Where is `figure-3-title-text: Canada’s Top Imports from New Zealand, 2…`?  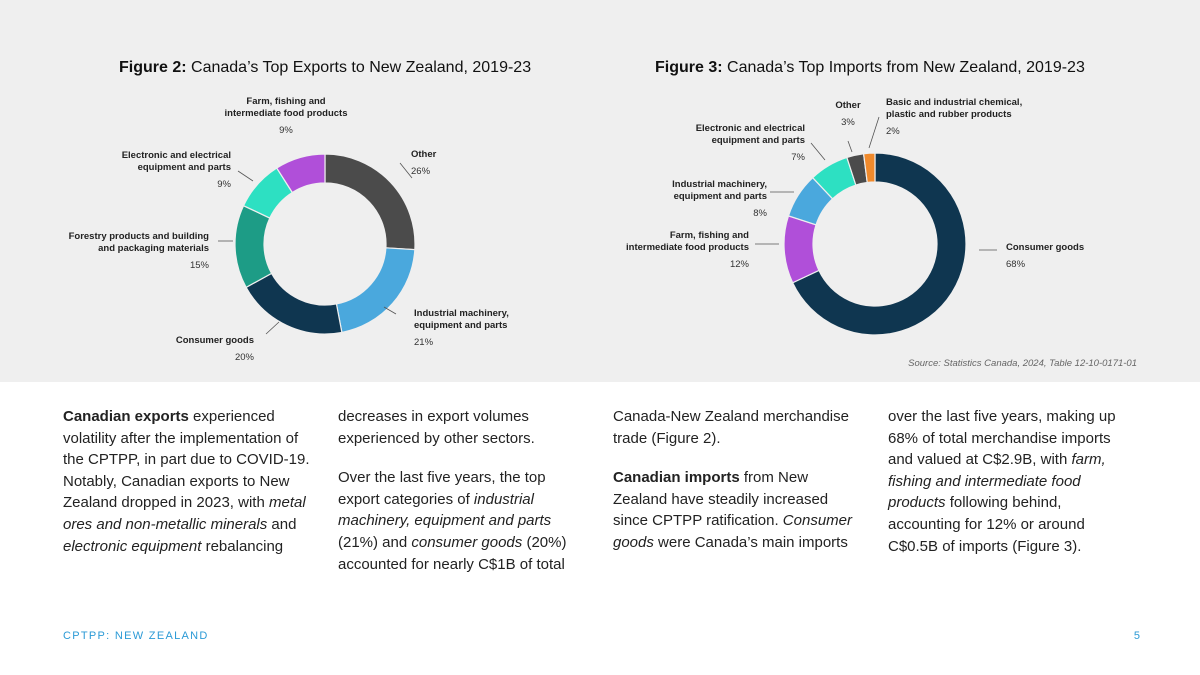 figure-3-title-text: Canada’s Top Imports from New Zealand, 2… is located at coordinates (906, 67).